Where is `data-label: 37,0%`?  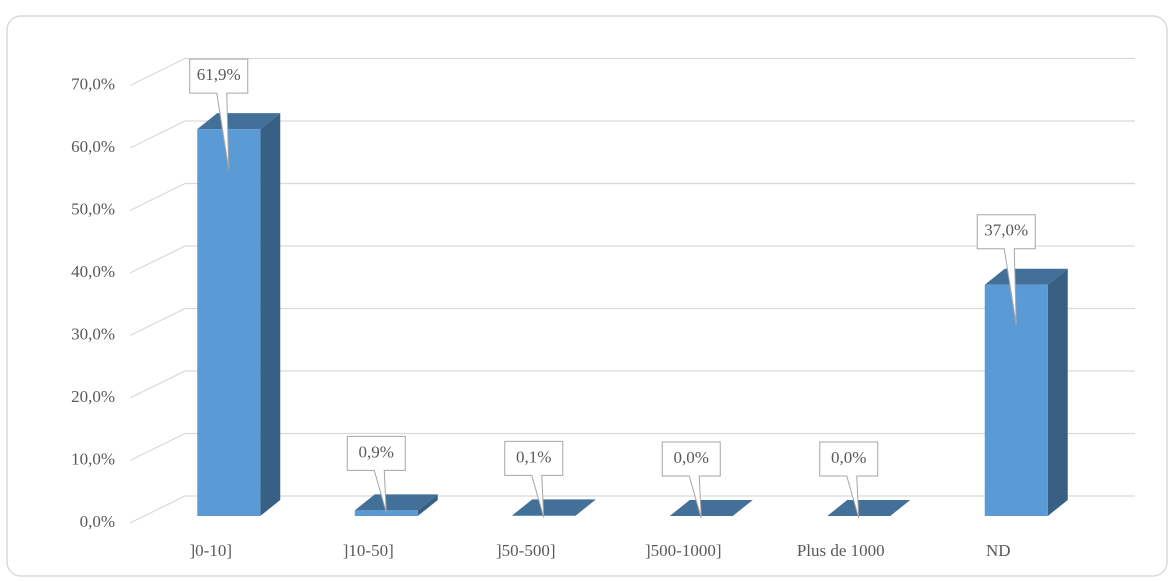
data-label: 37,0% is located at coordinates (1006, 230).